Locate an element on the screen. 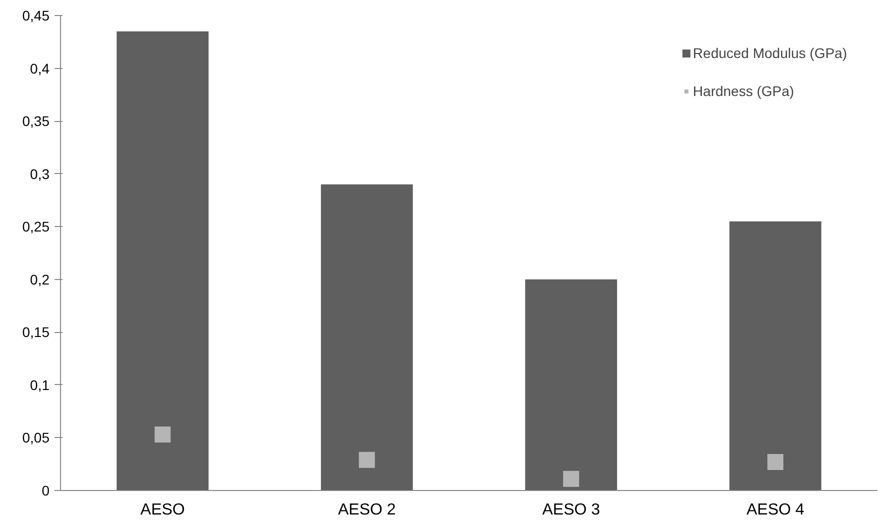  x-tick-label: AESO 4 is located at coordinates (775, 510).